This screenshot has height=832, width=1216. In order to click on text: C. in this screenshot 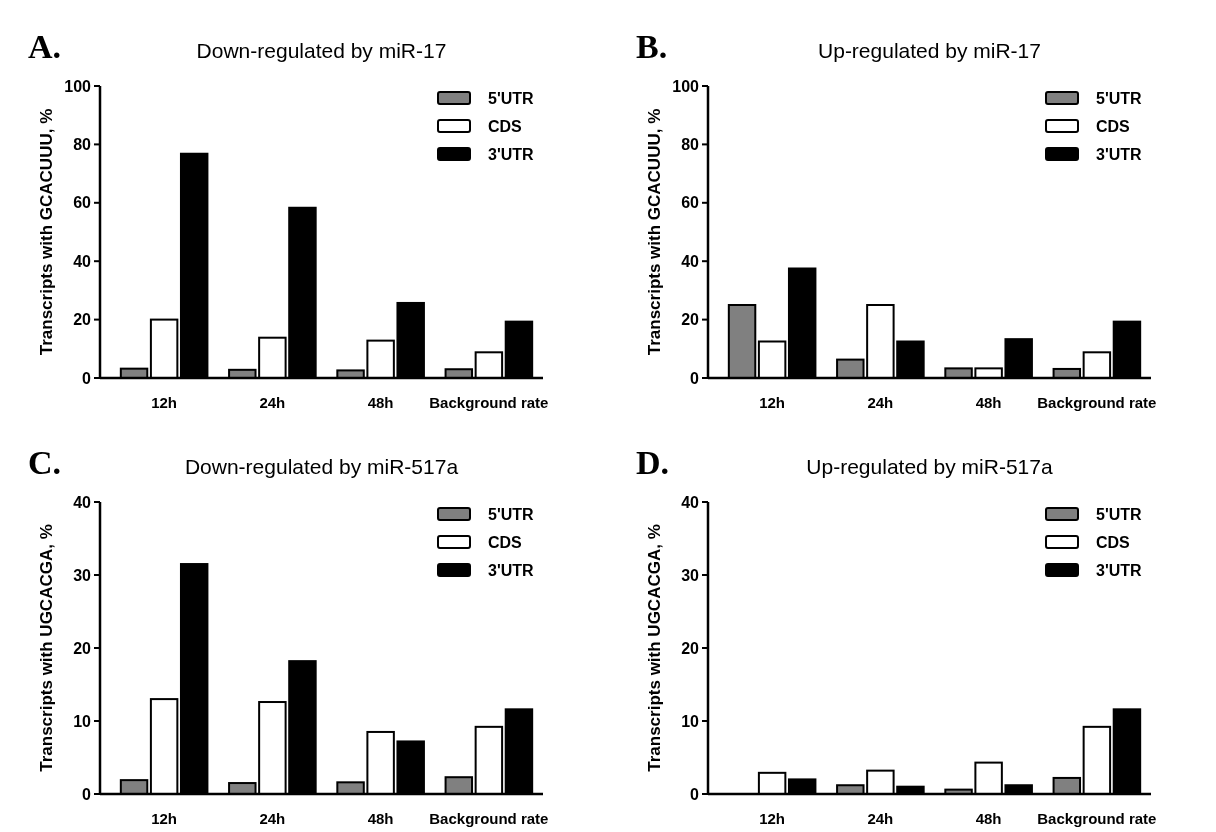, I will do `click(45, 462)`.